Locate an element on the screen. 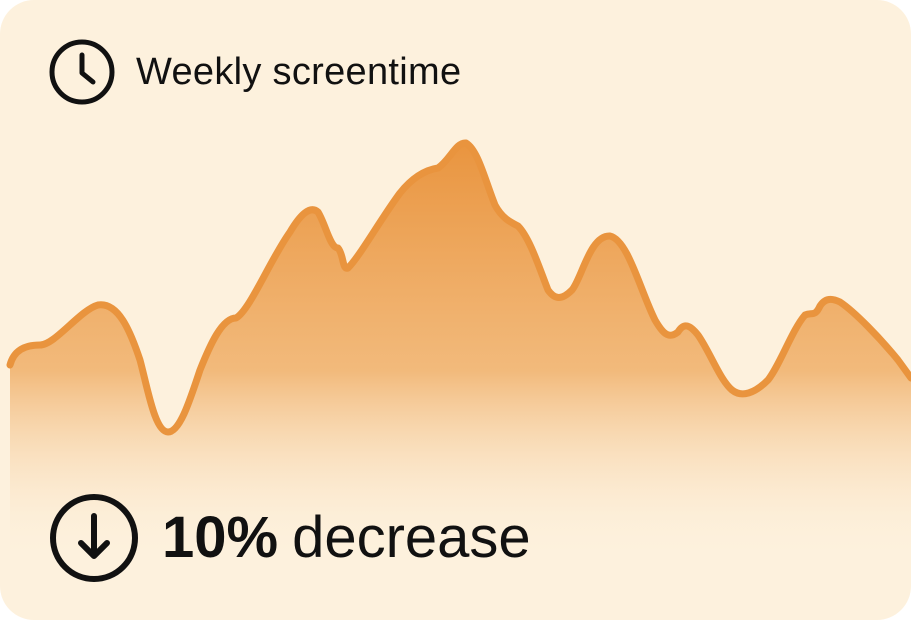 This screenshot has height=620, width=911. card-title: Weekly screentime is located at coordinates (299, 71).